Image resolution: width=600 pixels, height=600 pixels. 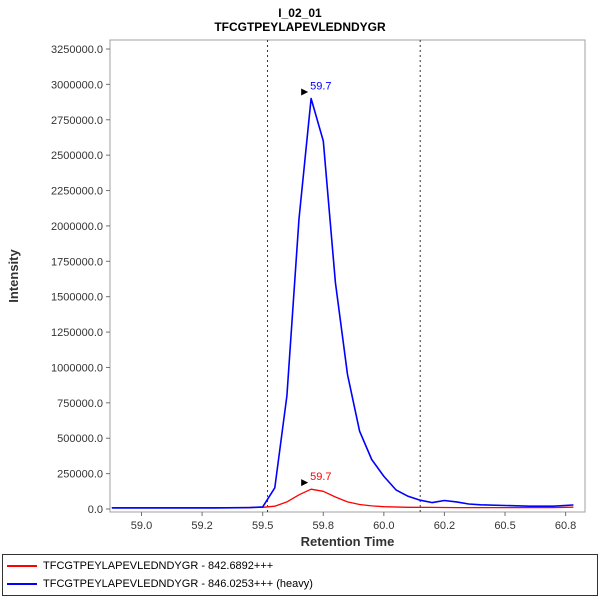 I want to click on y-tick-label: 0.0, so click(x=95, y=510).